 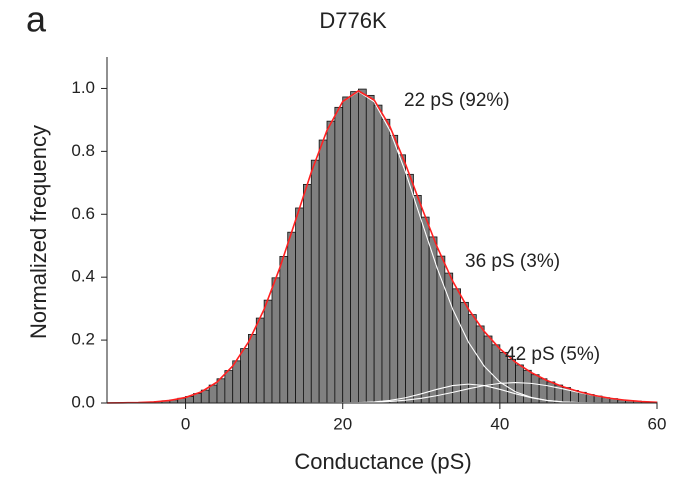 What do you see at coordinates (83, 150) in the screenshot?
I see `y-tick-label: 0.8` at bounding box center [83, 150].